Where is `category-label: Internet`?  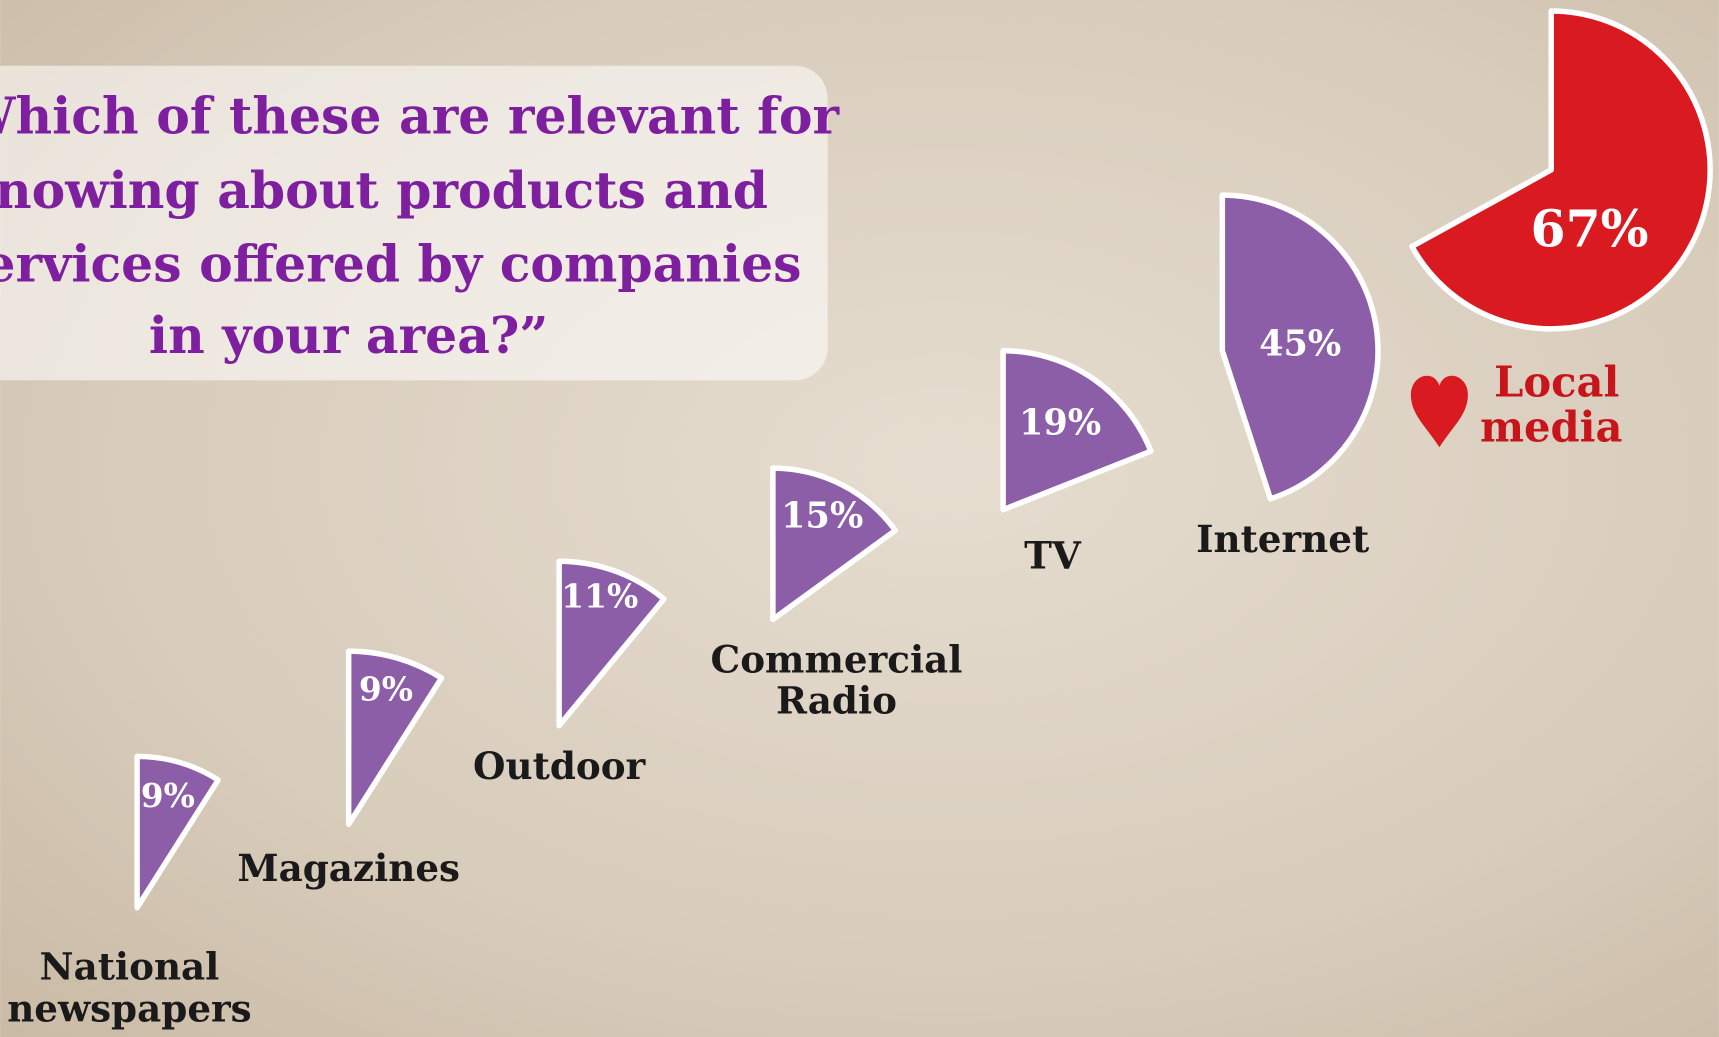 category-label: Internet is located at coordinates (1283, 539).